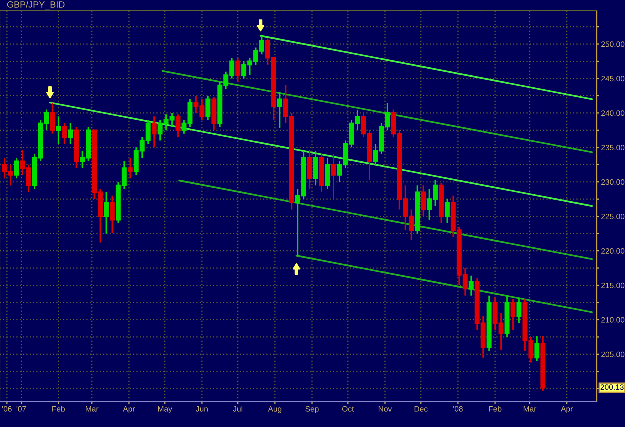  I want to click on chart-title: GBP/JPY_BID, so click(36, 5).